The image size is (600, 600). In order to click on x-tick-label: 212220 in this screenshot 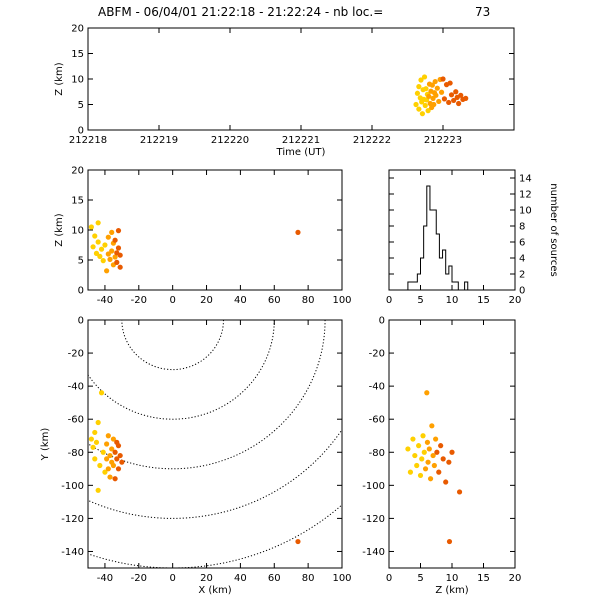, I will do `click(230, 140)`.